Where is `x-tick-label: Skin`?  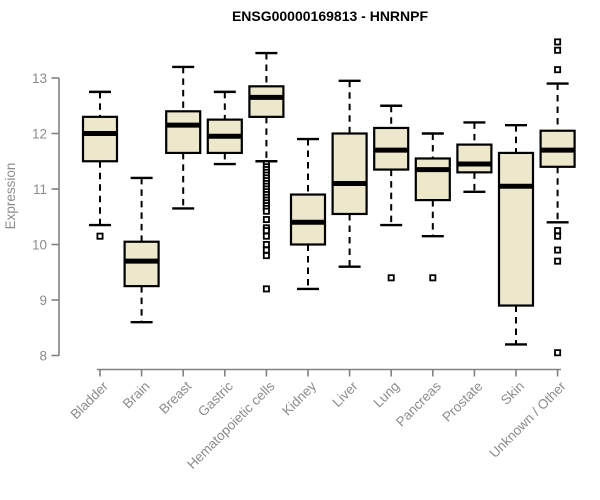 x-tick-label: Skin is located at coordinates (512, 393).